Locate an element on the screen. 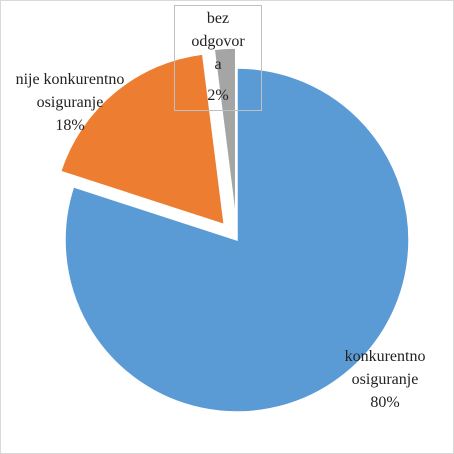 The image size is (454, 454). value-label: 18% is located at coordinates (70, 125).